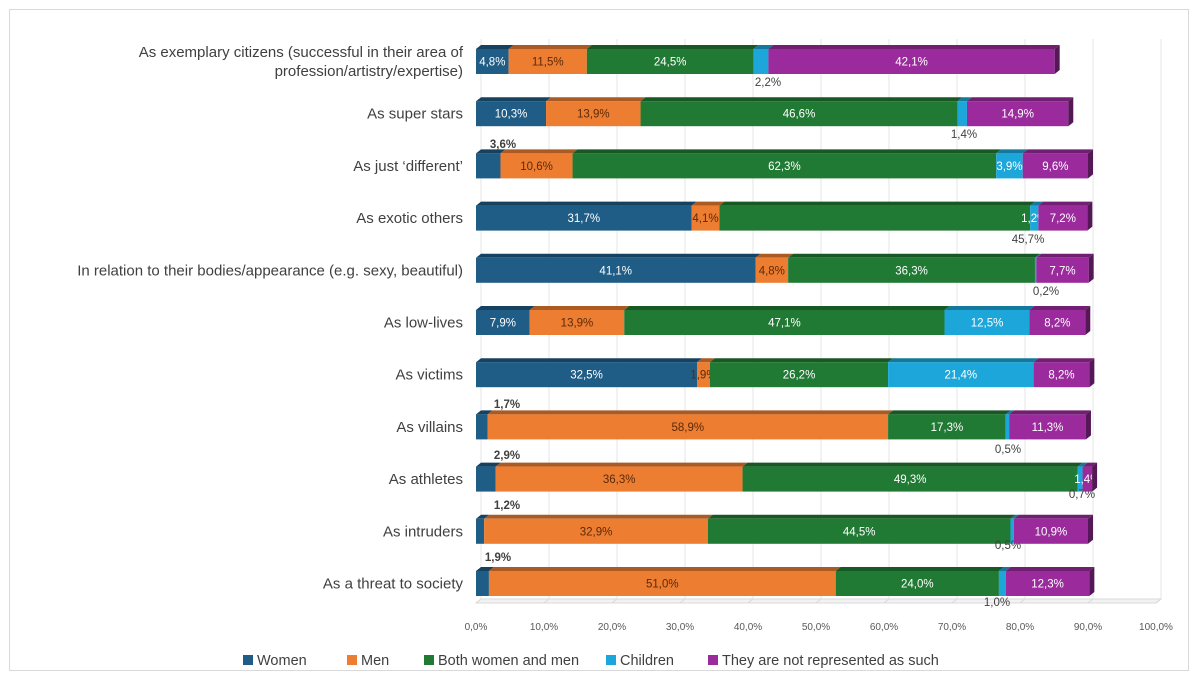  I want to click on data-label: 24,5%, so click(670, 63).